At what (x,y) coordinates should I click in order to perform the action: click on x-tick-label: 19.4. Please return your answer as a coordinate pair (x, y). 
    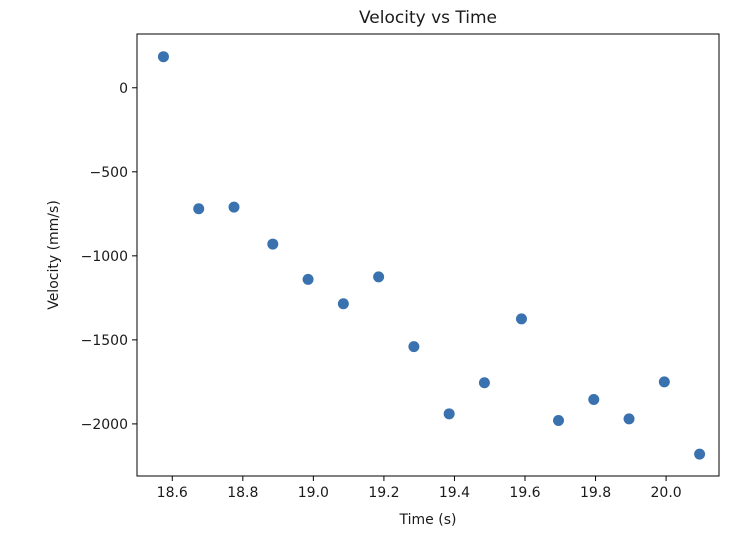
    Looking at the image, I should click on (454, 493).